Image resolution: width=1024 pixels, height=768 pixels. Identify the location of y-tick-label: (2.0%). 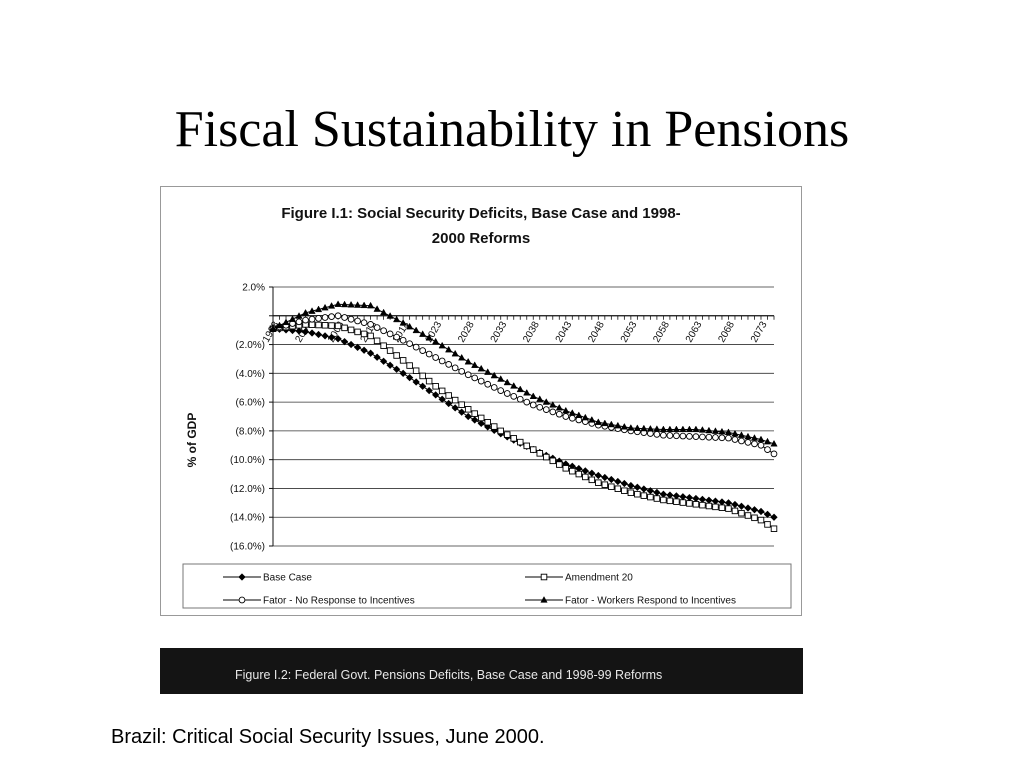
(250, 345).